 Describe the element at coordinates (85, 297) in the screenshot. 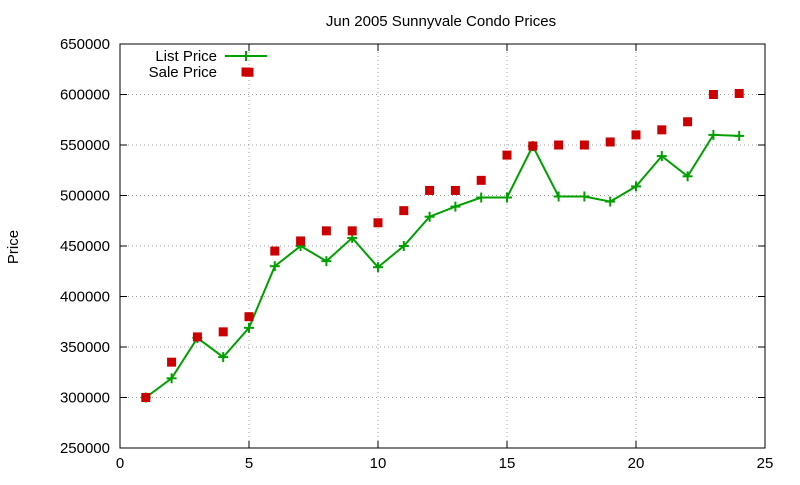

I see `y-tick-label: 400000` at that location.